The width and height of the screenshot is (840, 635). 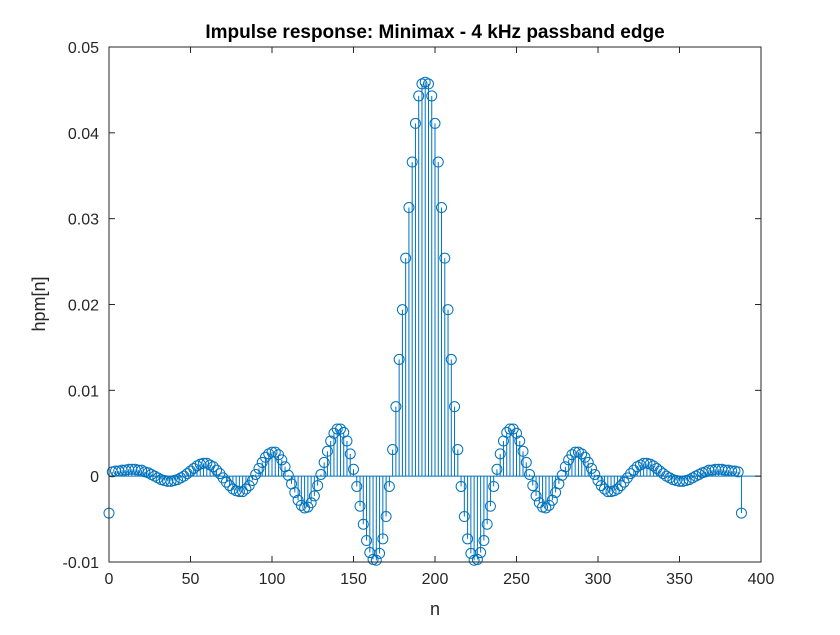 What do you see at coordinates (353, 579) in the screenshot?
I see `x-tick-label: 150` at bounding box center [353, 579].